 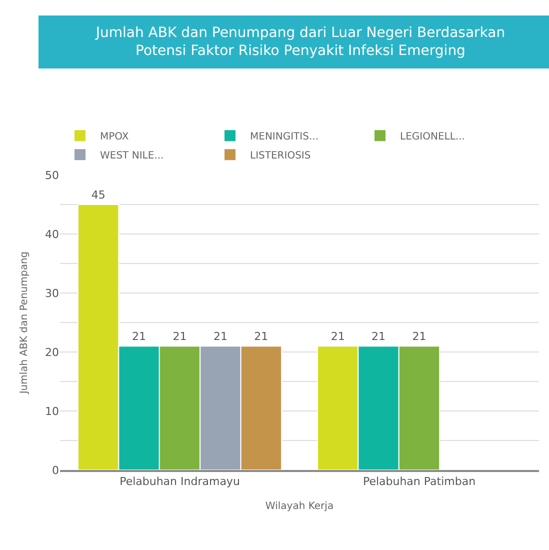 What do you see at coordinates (180, 481) in the screenshot?
I see `x-tick-label: Pelabuhan Indramayu` at bounding box center [180, 481].